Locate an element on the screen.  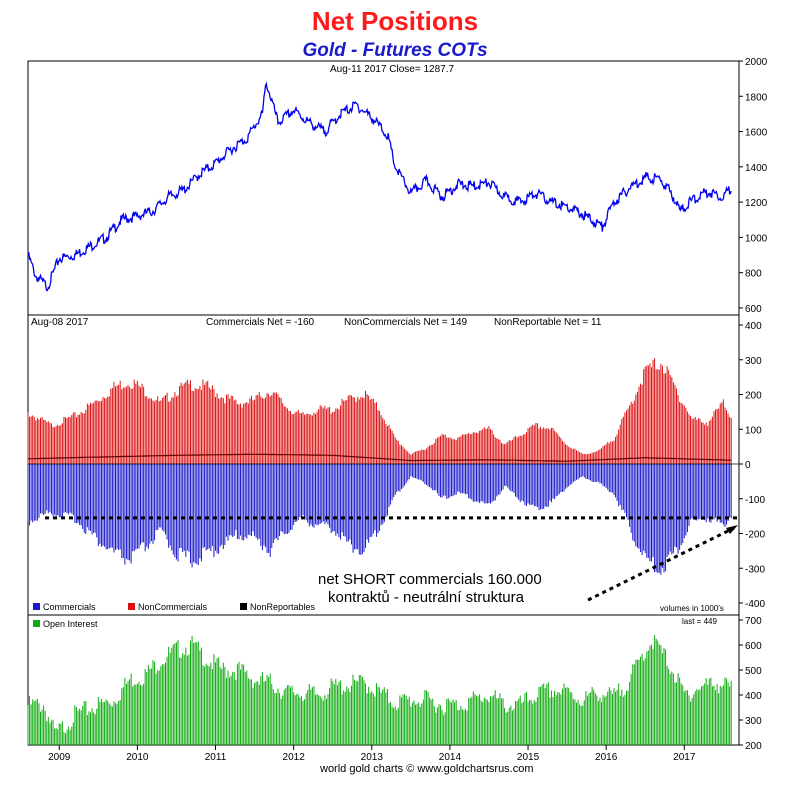
price-header: Aug-11 2017 Close= 1287.7 is located at coordinates (392, 69).